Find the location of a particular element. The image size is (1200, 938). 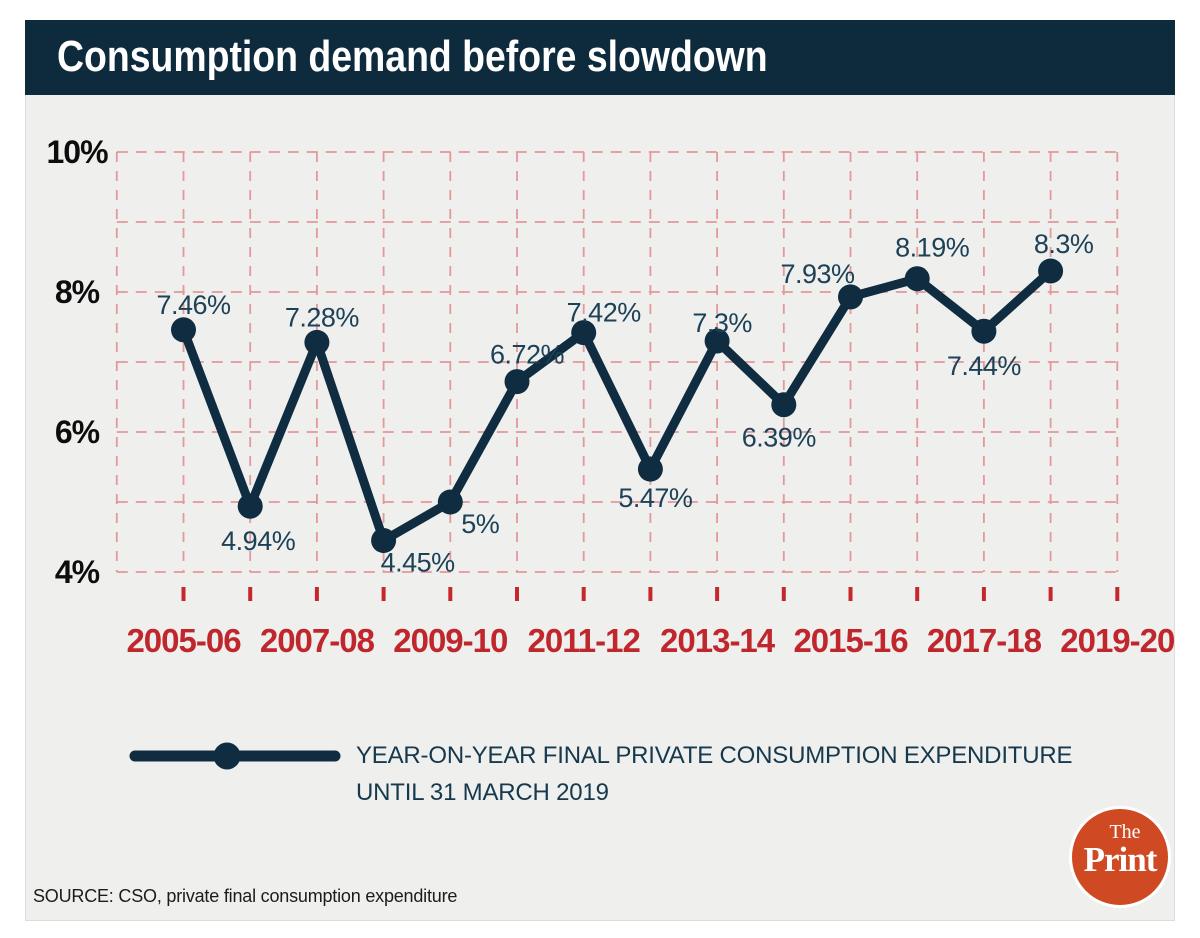

data-point-label: 4.94% is located at coordinates (258, 541).